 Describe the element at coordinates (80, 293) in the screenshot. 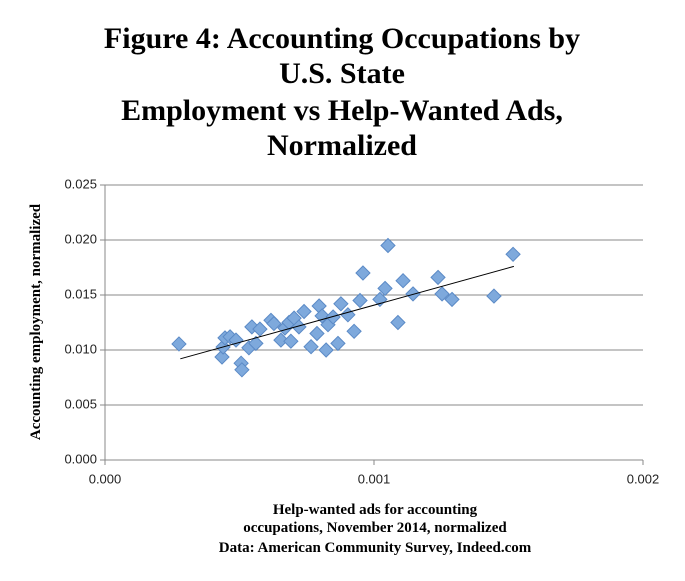

I see `y-tick-label: 0.015` at that location.